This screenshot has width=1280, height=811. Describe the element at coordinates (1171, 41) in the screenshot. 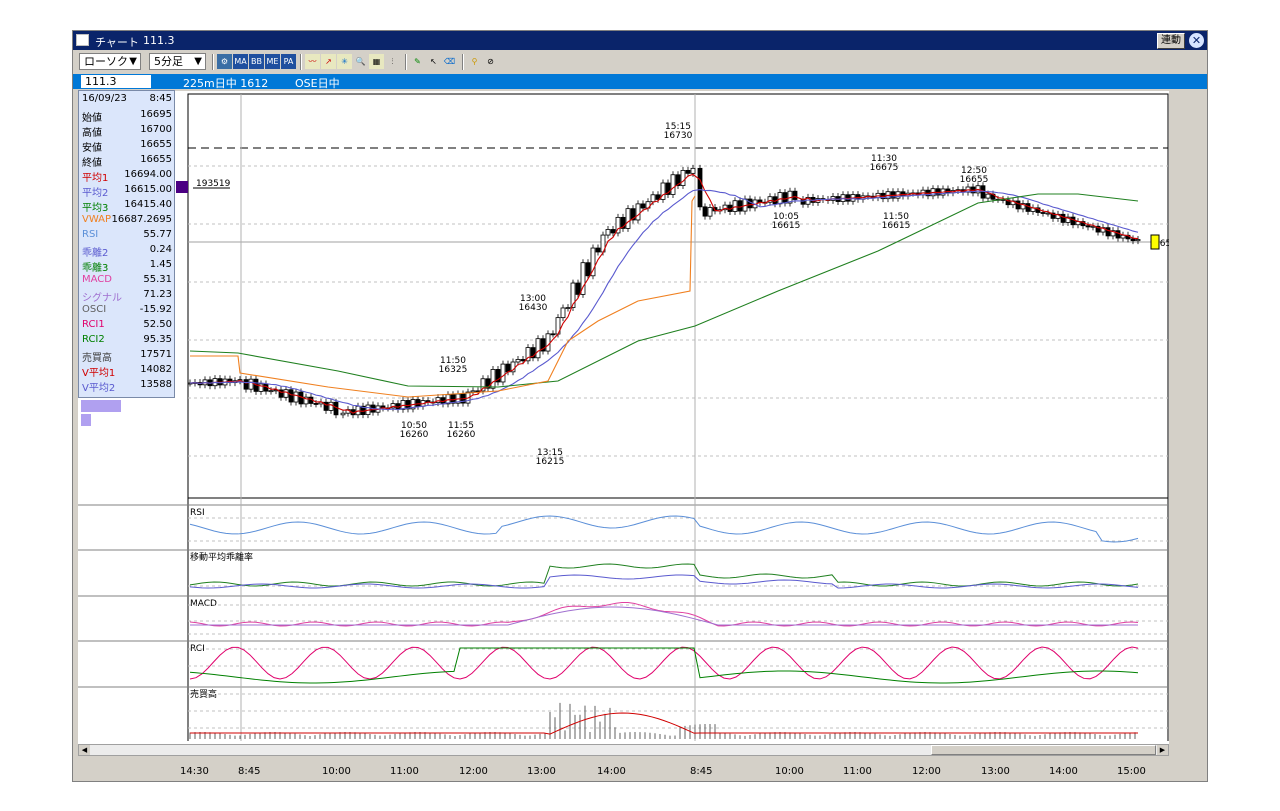

I see `link-button: 連動` at that location.